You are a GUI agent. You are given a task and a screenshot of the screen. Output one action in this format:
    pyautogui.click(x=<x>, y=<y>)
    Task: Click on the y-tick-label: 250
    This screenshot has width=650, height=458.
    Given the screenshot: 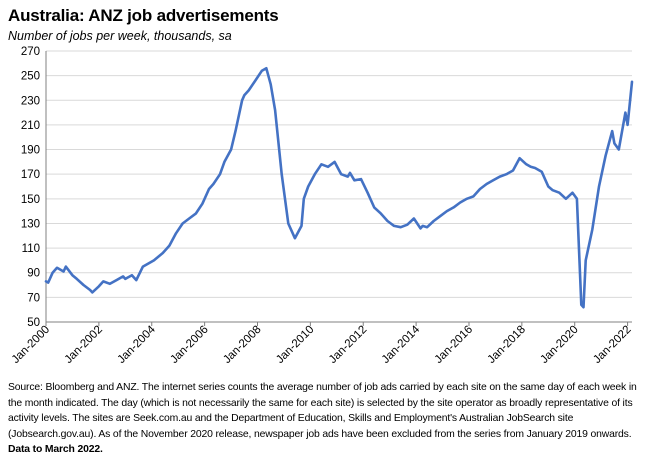 What is the action you would take?
    pyautogui.click(x=30, y=77)
    